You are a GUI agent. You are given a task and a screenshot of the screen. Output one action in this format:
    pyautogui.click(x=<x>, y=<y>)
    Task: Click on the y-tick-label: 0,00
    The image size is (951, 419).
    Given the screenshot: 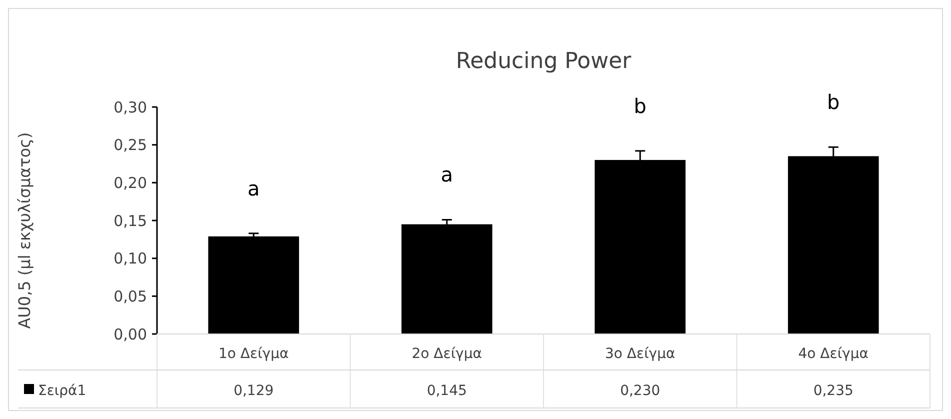 What is the action you would take?
    pyautogui.click(x=130, y=334)
    